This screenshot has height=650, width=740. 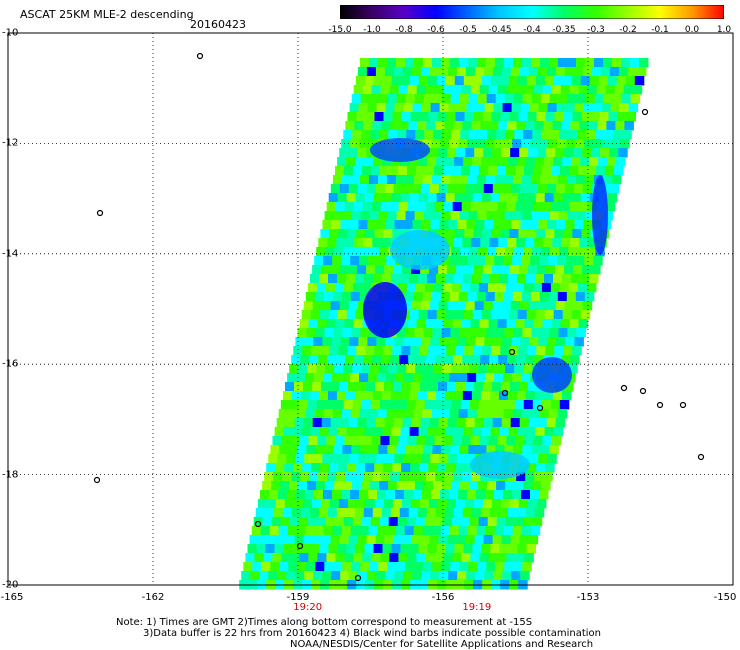 What do you see at coordinates (340, 30) in the screenshot?
I see `colorbar-tick-label: -15.0` at bounding box center [340, 30].